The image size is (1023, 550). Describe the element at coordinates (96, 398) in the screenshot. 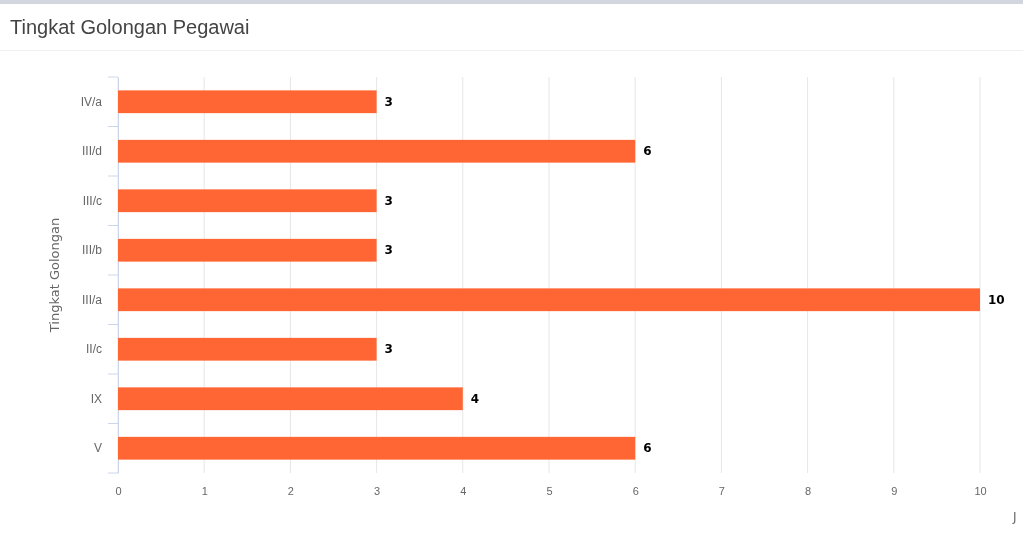

I see `y-tick-label: IX` at that location.